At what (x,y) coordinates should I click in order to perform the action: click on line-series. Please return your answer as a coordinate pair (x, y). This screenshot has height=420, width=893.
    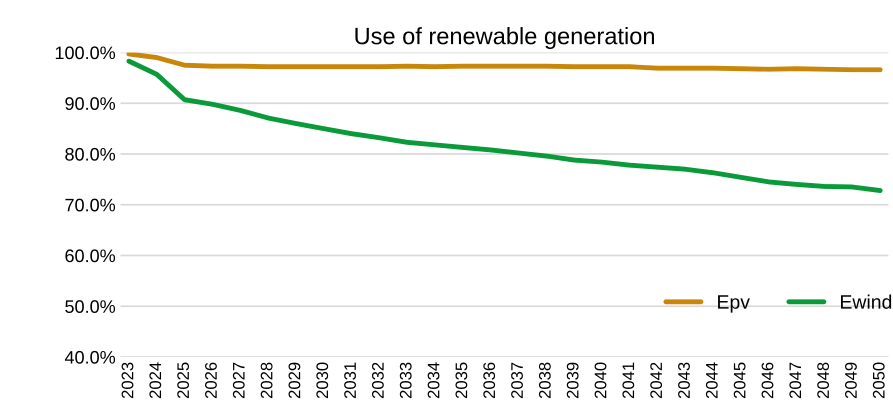
    Looking at the image, I should click on (504, 62).